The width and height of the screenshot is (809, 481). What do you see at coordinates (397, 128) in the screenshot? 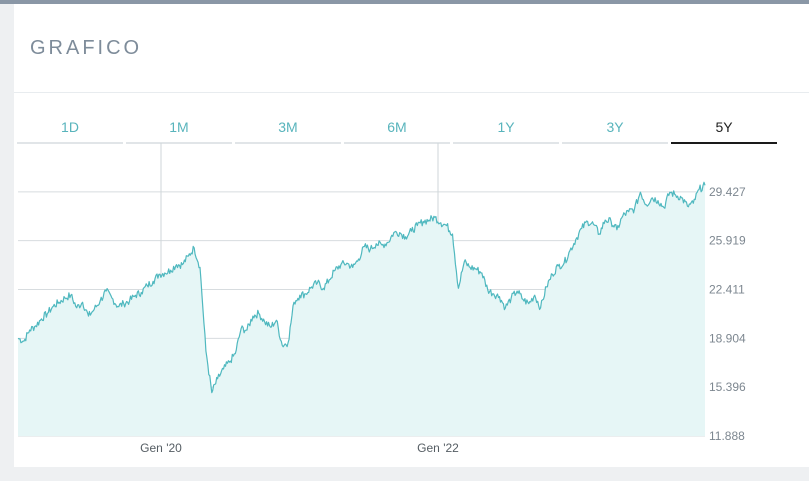
I see `tab-6m: 6M` at bounding box center [397, 128].